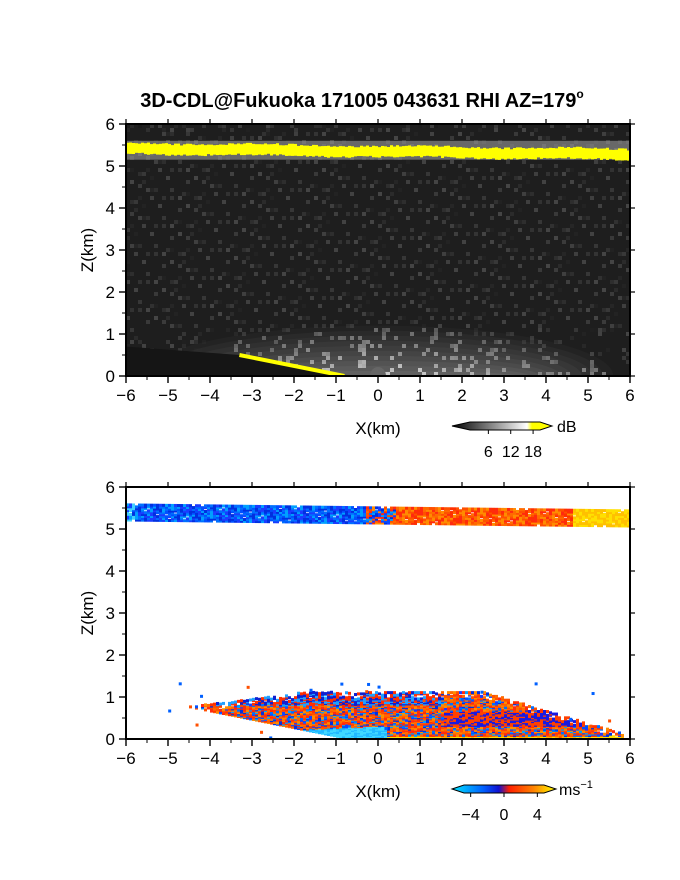 The height and width of the screenshot is (880, 680). Describe the element at coordinates (471, 815) in the screenshot. I see `colorbar-tick-label: −4` at that location.